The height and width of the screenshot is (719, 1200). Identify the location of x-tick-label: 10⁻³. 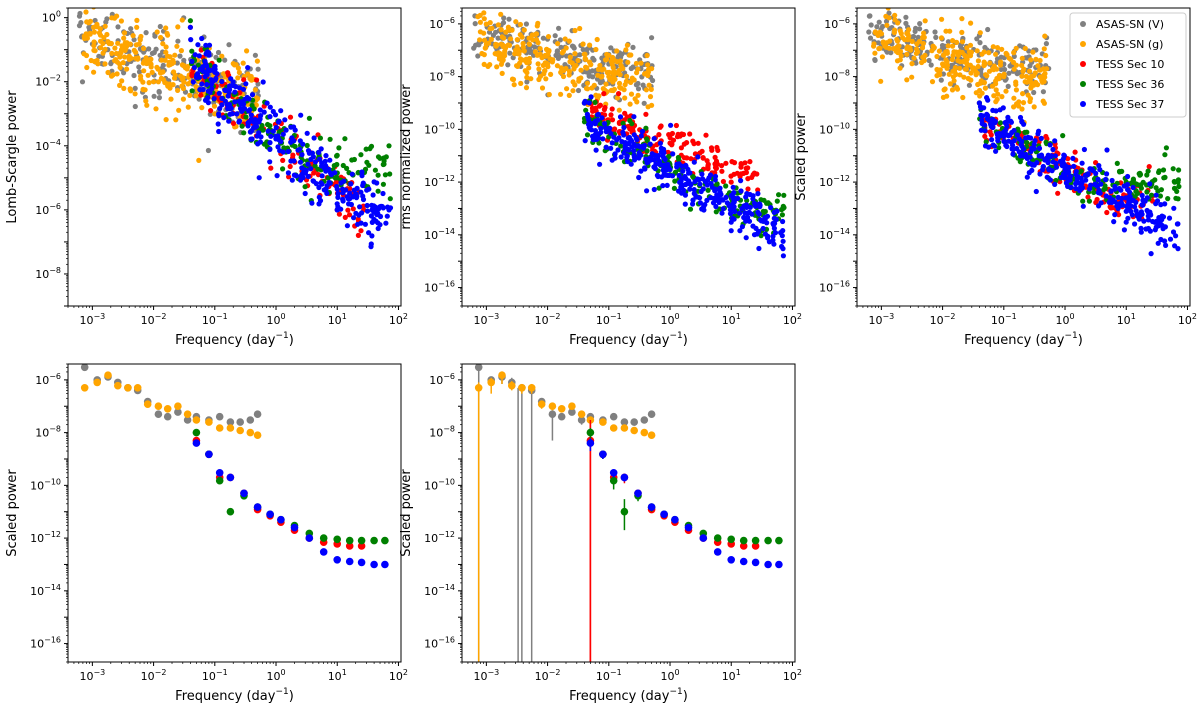
(486, 319).